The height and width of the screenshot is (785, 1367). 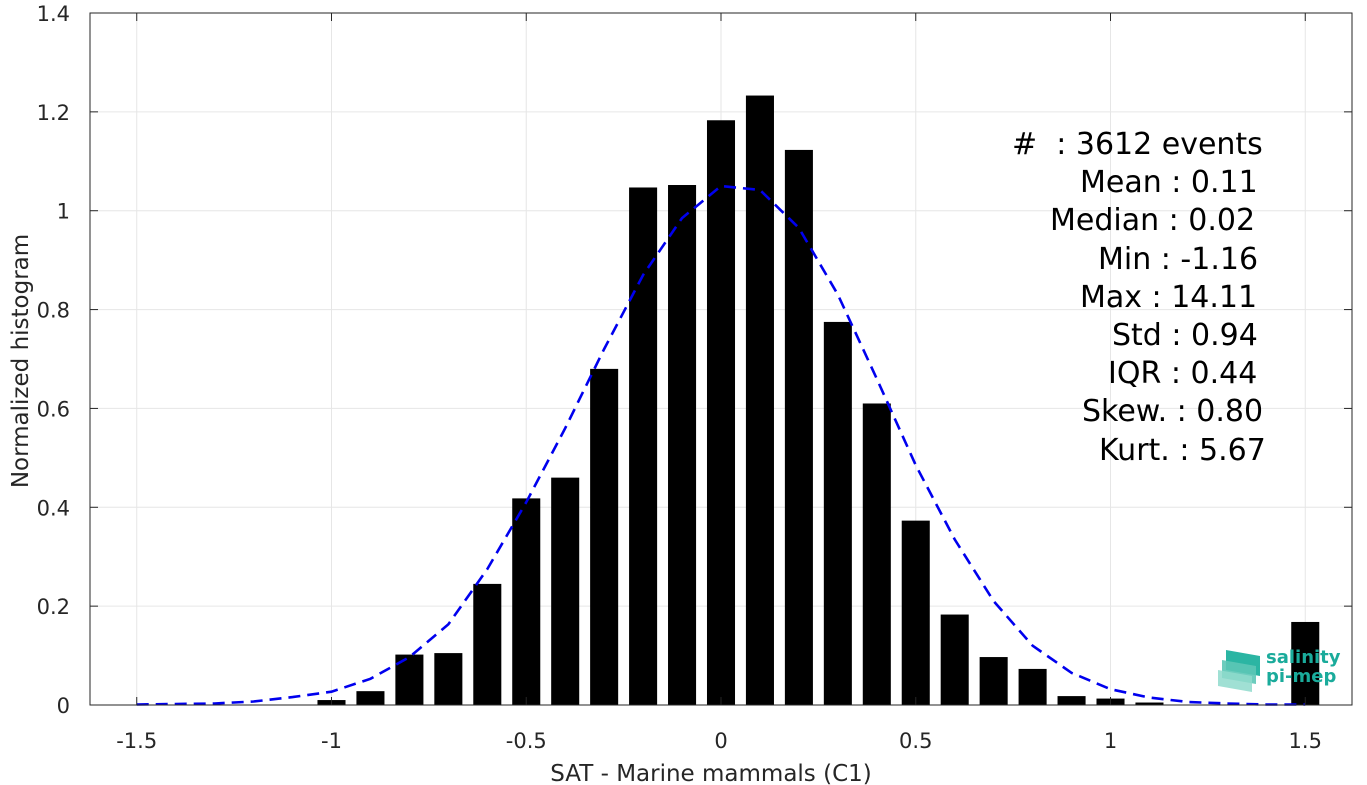 I want to click on salinity-pi-mep-logo, so click(x=1239, y=671).